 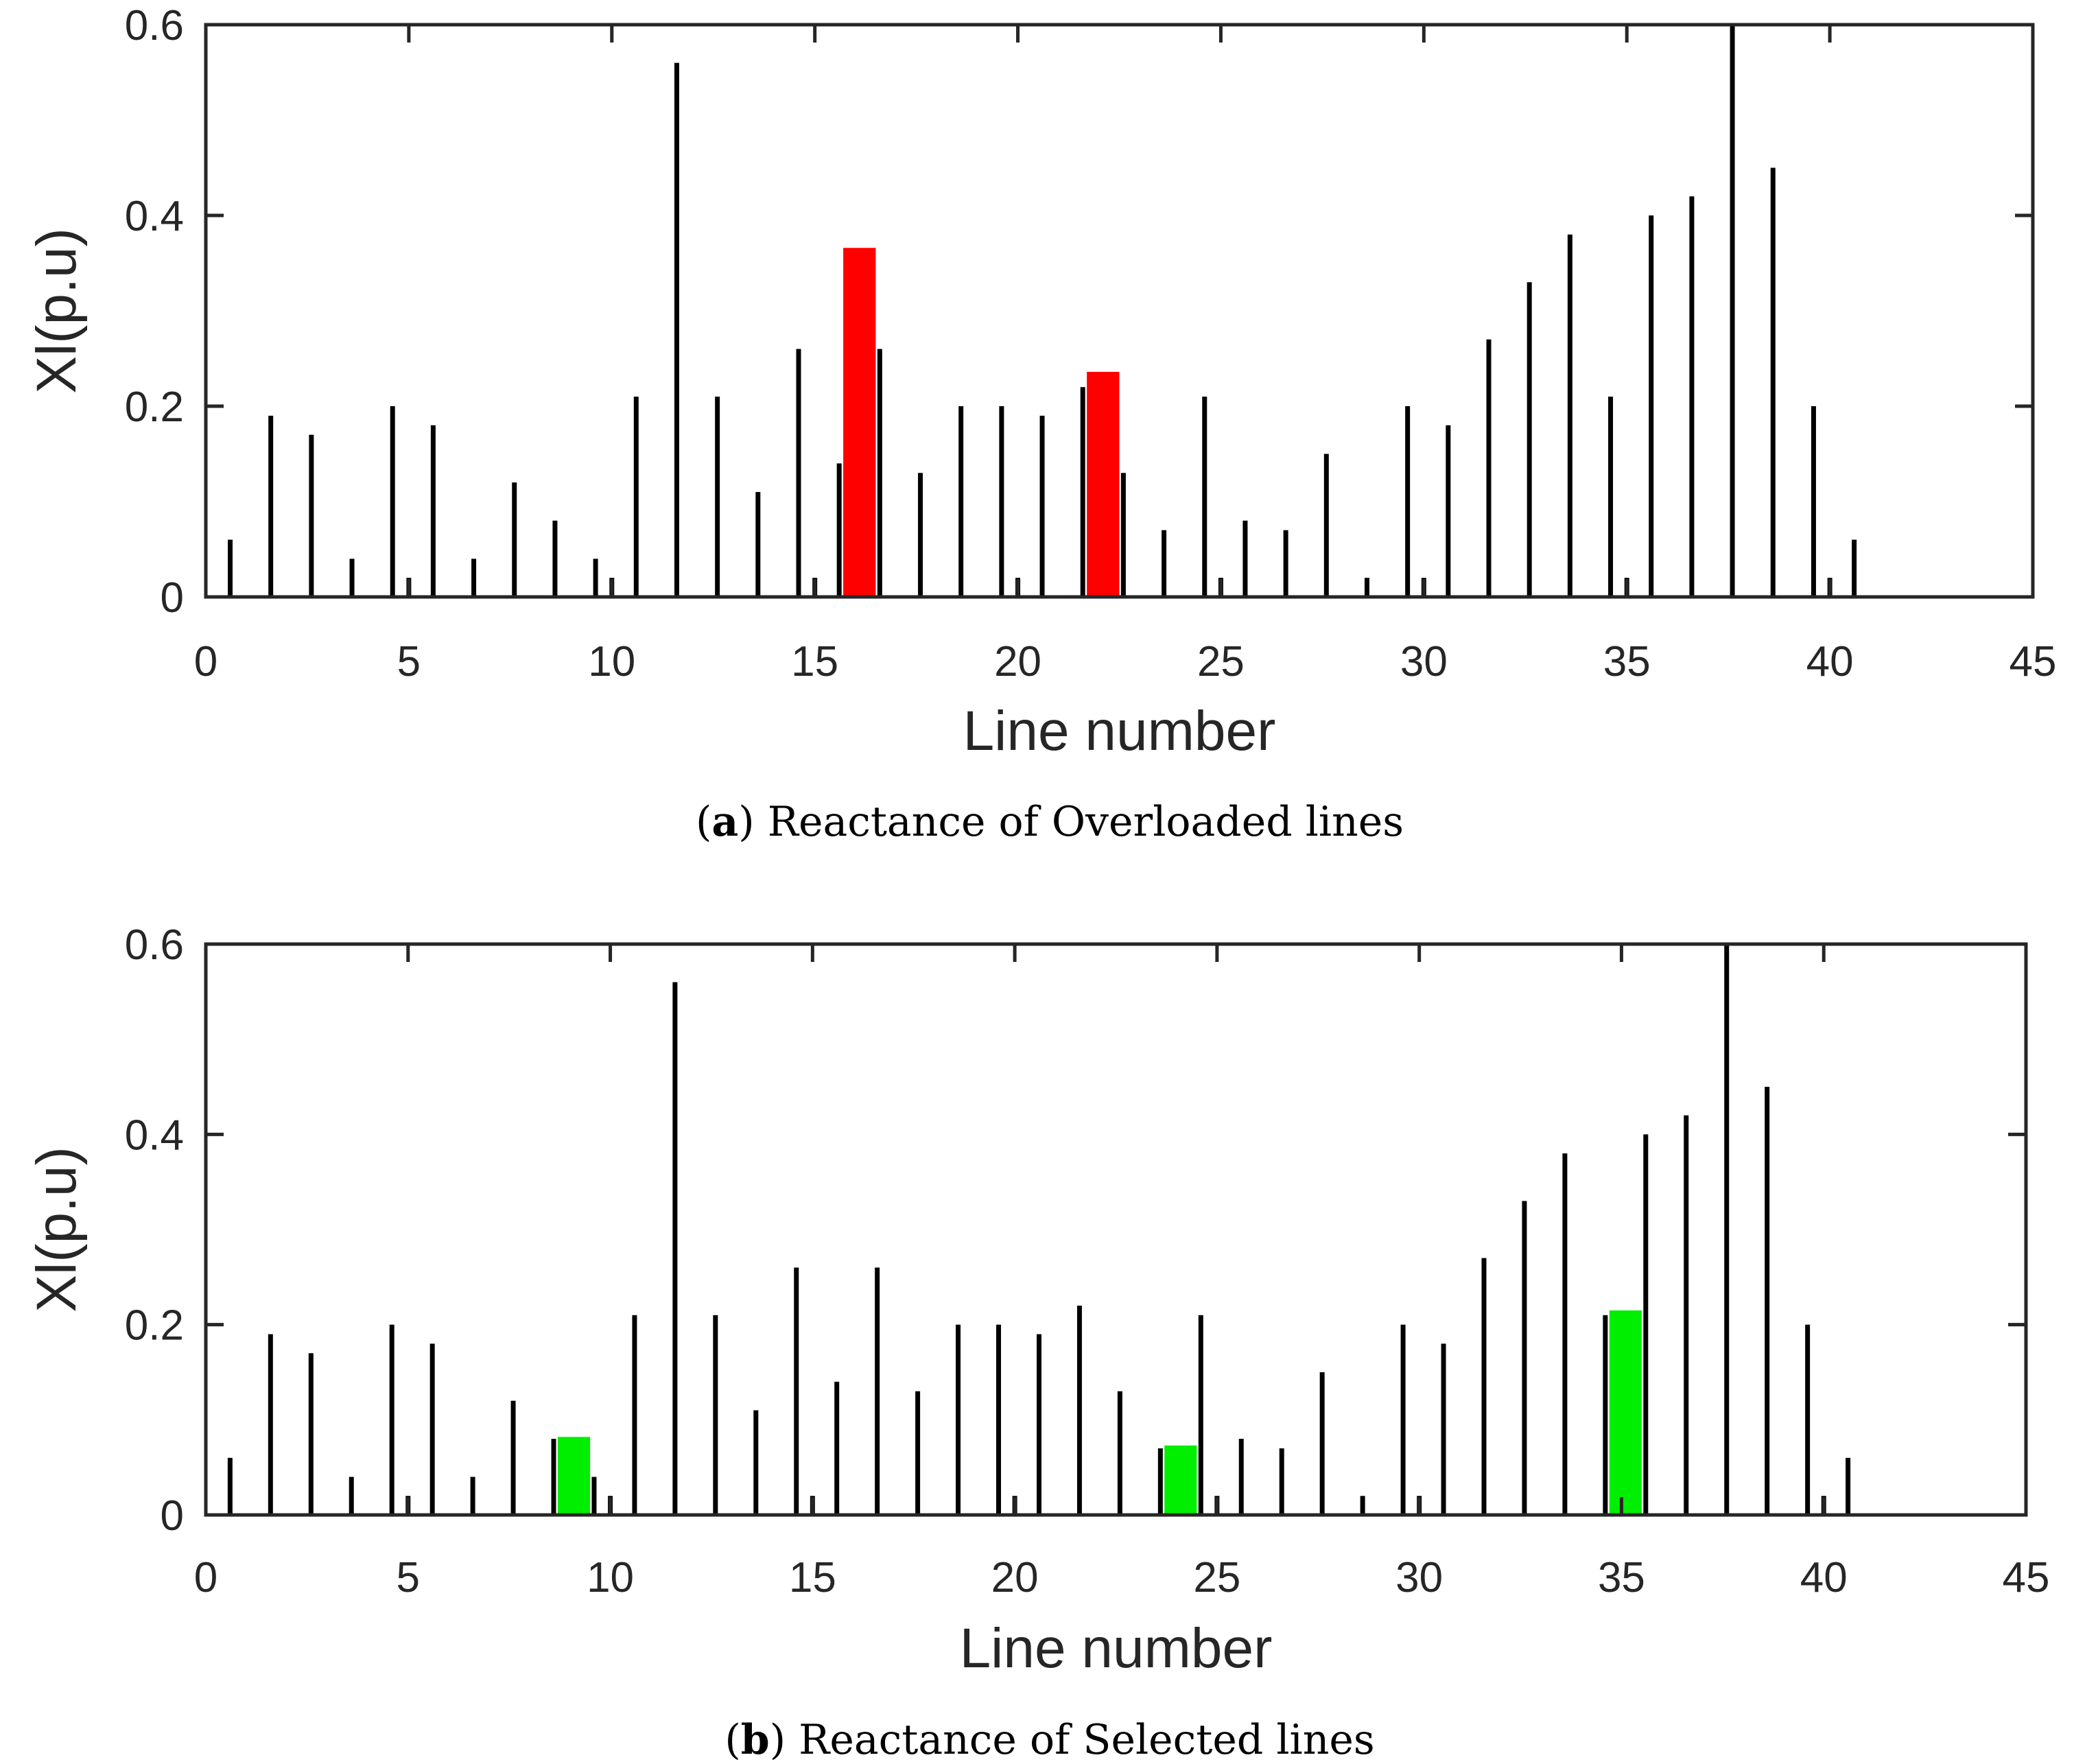 I want to click on caption-close-paren: ), so click(x=784, y=1740).